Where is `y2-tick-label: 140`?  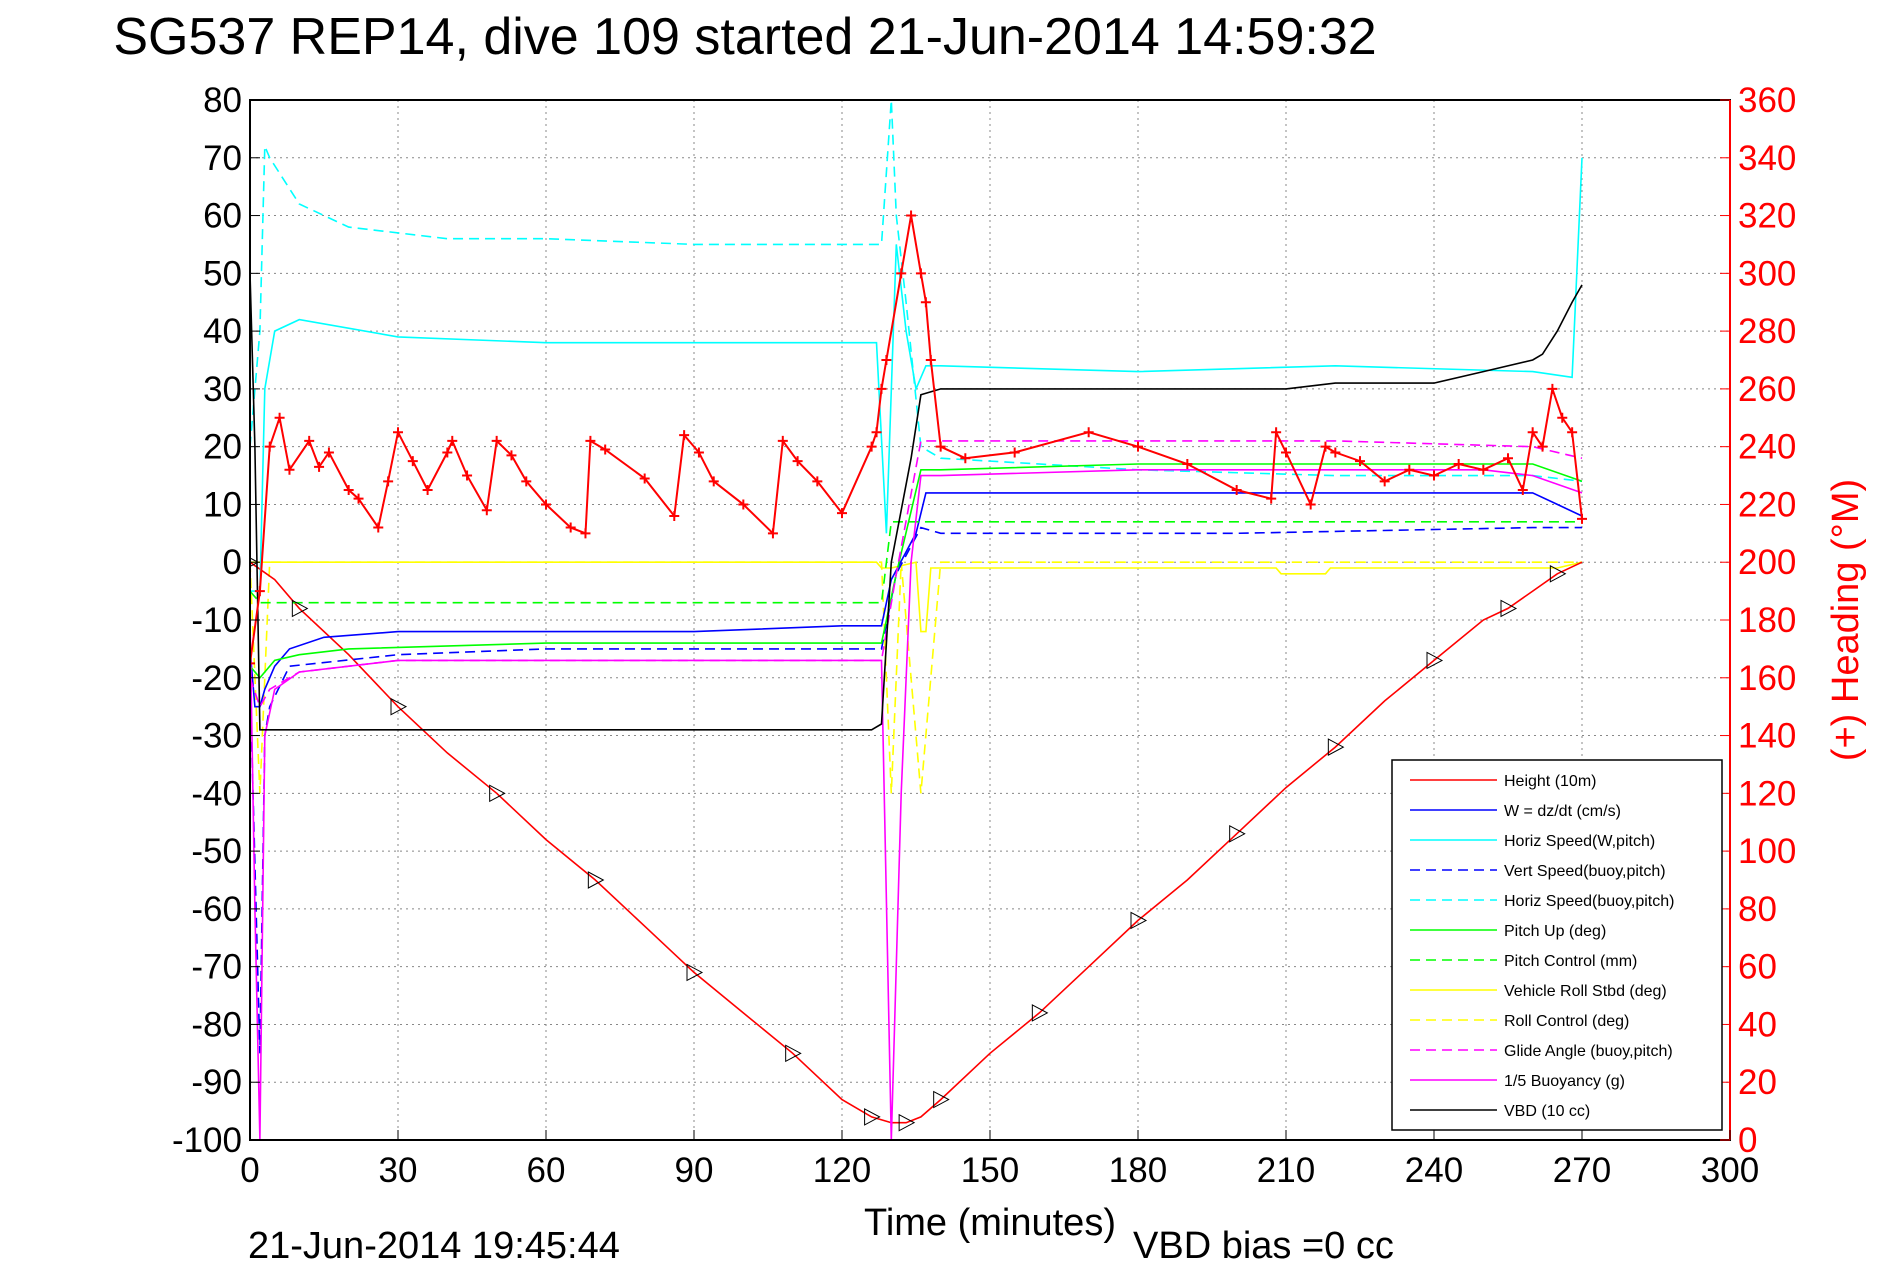 y2-tick-label: 140 is located at coordinates (1767, 736).